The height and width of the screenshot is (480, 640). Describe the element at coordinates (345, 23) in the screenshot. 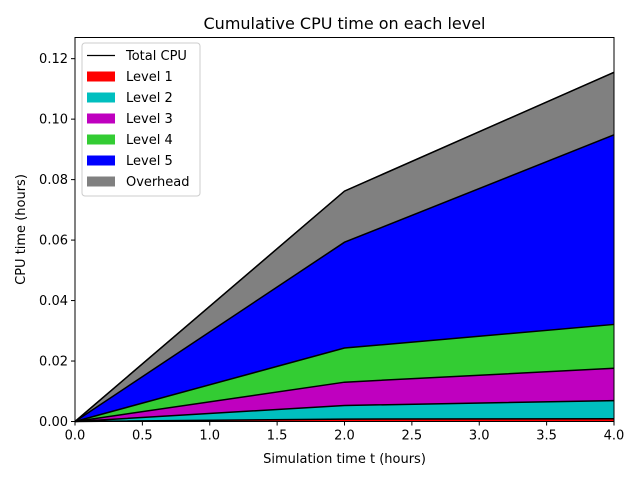

I see `chart-title: Cumulative CPU time on each level` at that location.